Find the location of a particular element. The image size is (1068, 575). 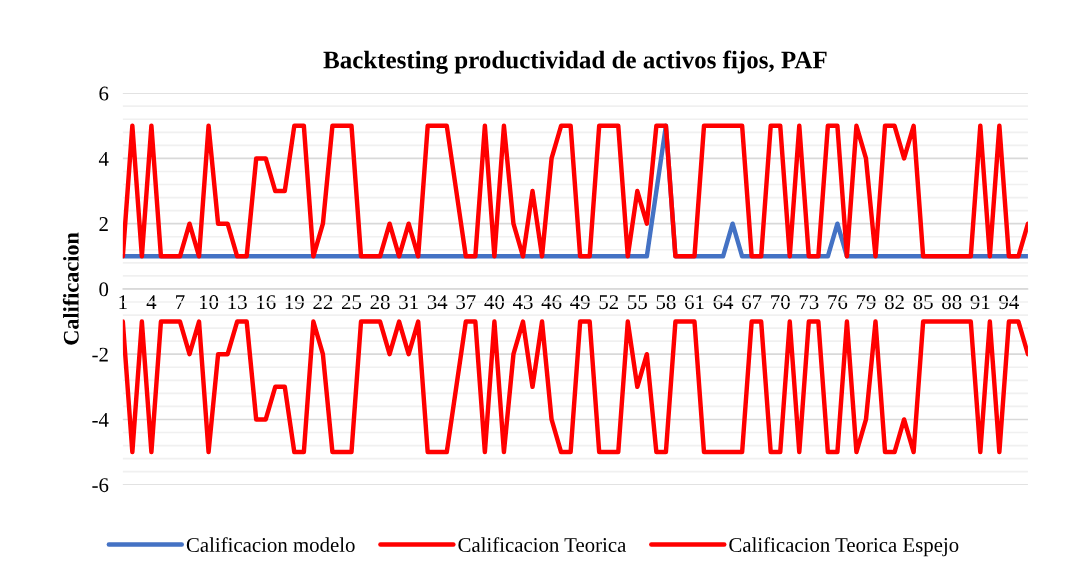

legend-label: Calificacion Teorica is located at coordinates (542, 545).